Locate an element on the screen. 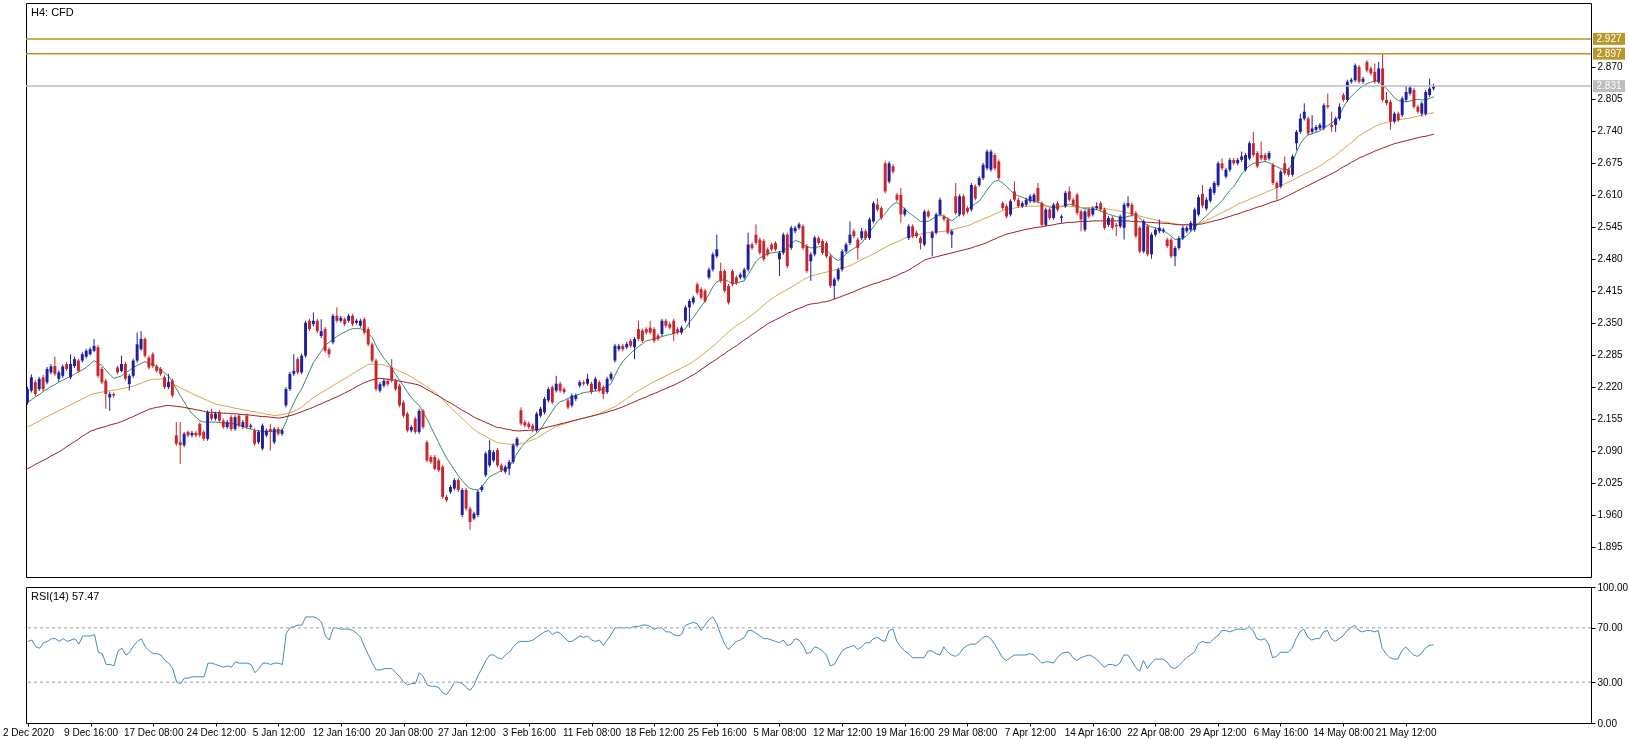 The image size is (1629, 740). y-tick-label: 2.415 is located at coordinates (1610, 291).